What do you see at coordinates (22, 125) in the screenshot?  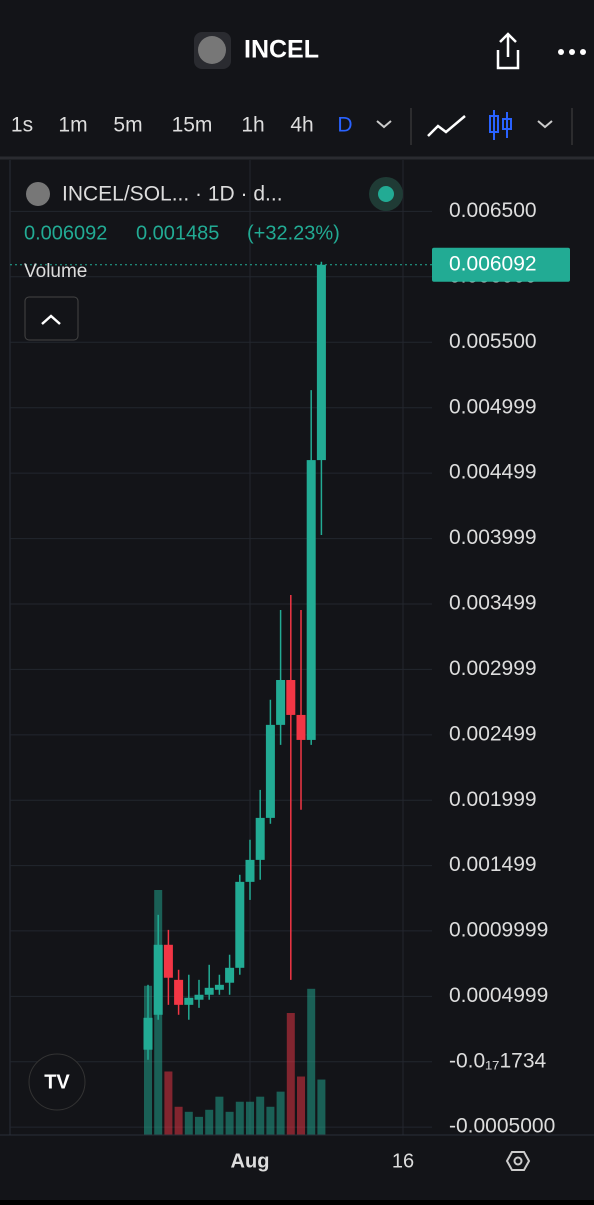 I see `interval-button: 1s` at bounding box center [22, 125].